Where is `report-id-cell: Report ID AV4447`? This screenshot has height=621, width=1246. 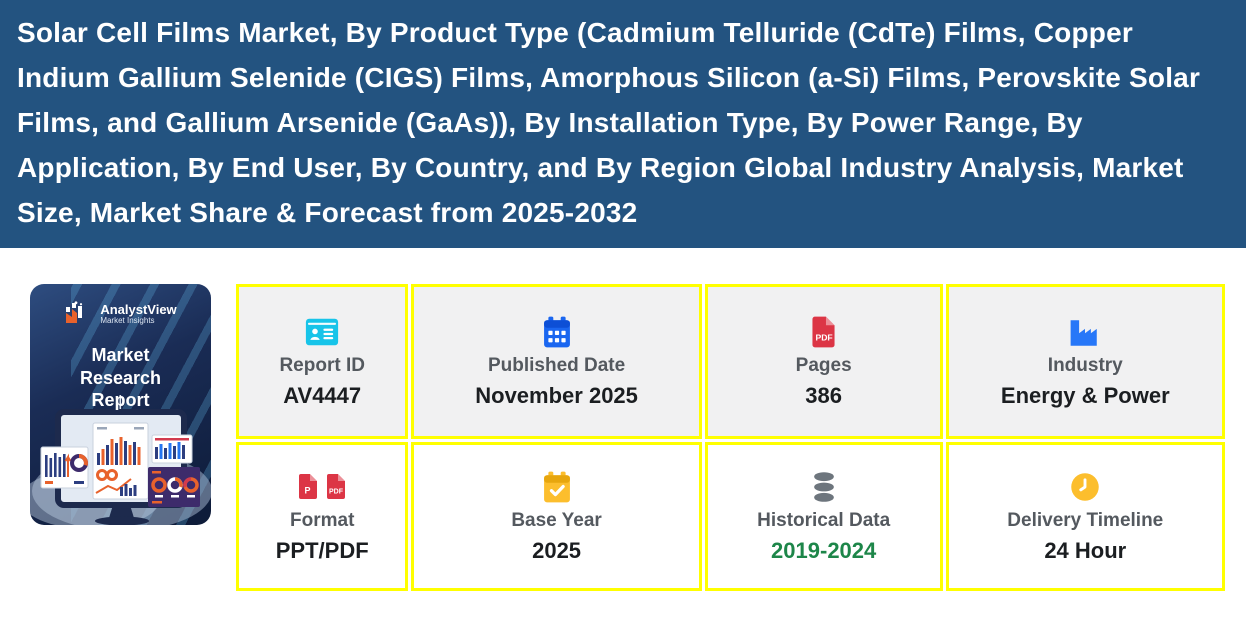 report-id-cell: Report ID AV4447 is located at coordinates (322, 361).